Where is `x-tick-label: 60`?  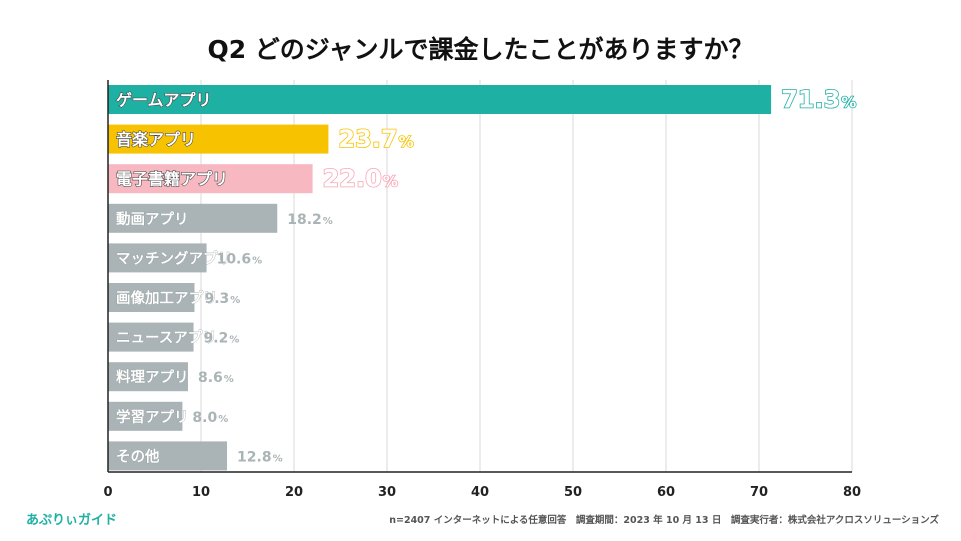 x-tick-label: 60 is located at coordinates (666, 492).